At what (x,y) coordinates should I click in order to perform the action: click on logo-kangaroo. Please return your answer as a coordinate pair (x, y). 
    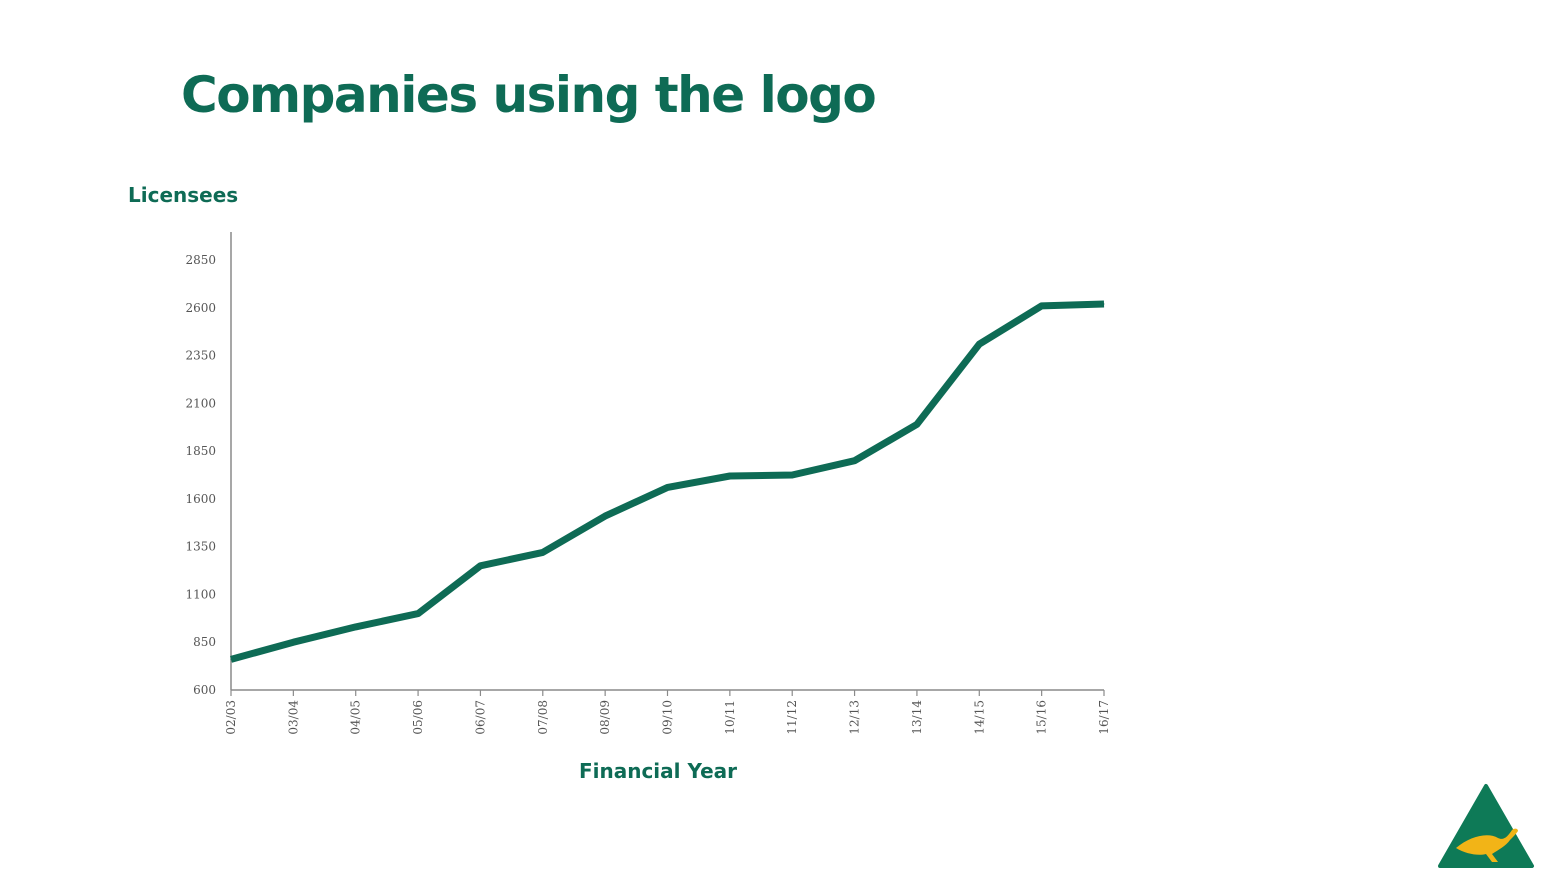
    Looking at the image, I should click on (1487, 845).